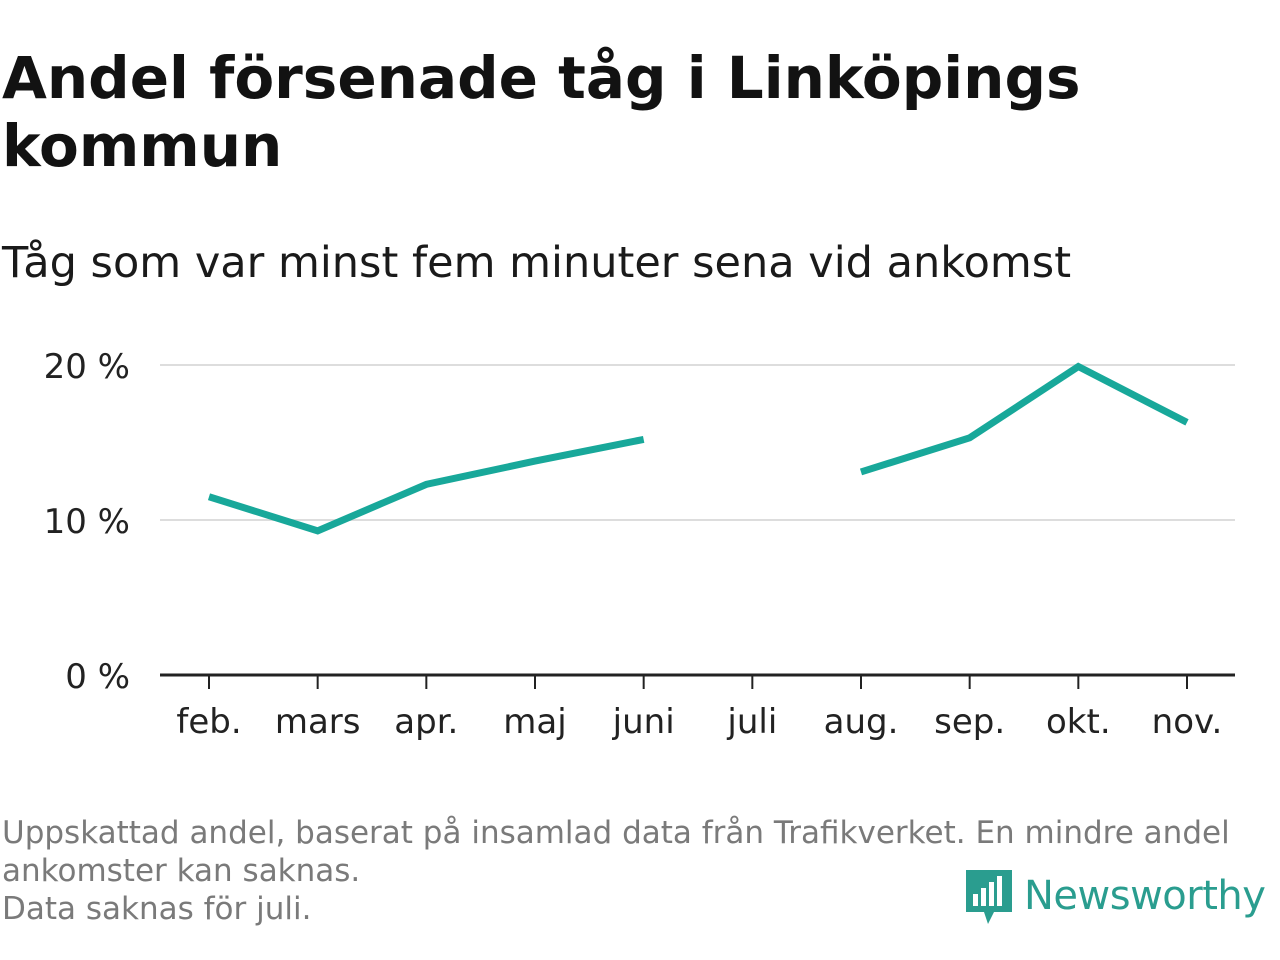  I want to click on x-tick-label: okt., so click(1078, 722).